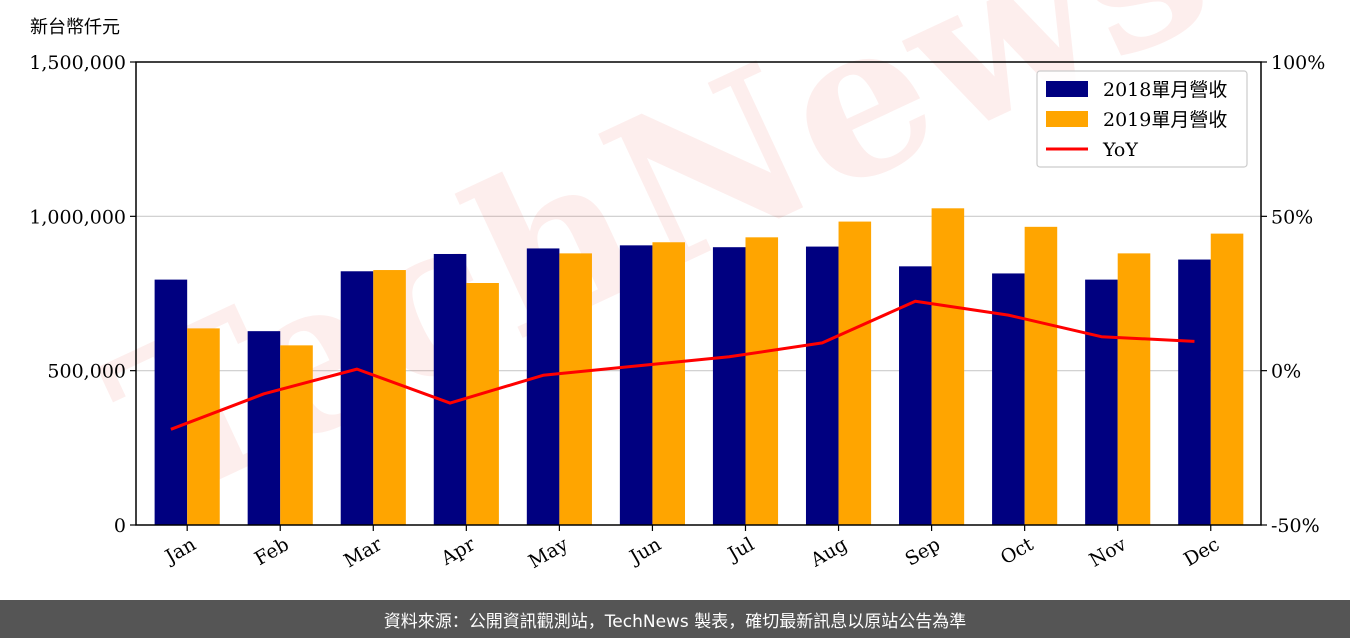 The height and width of the screenshot is (638, 1350). What do you see at coordinates (1108, 552) in the screenshot?
I see `x-tick-label: Nov` at bounding box center [1108, 552].